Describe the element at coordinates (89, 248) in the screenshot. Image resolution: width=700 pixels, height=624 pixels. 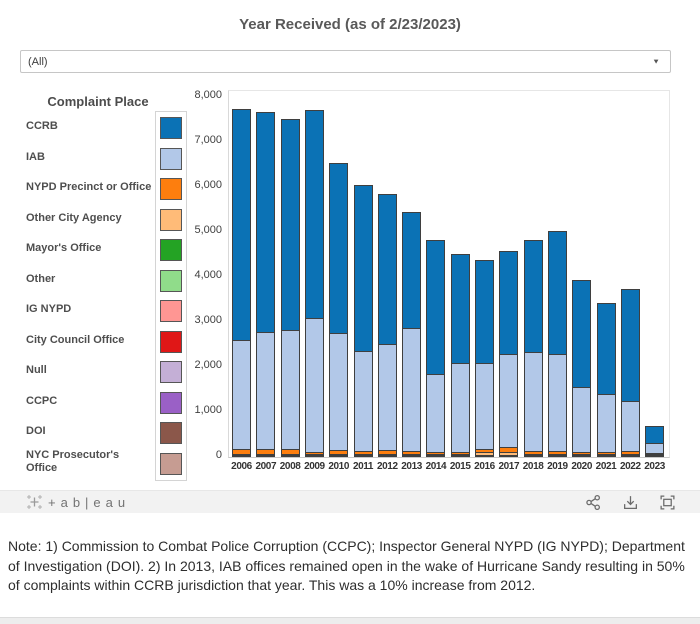
I see `legend-item-mayor-s-office: Mayor's Office` at that location.